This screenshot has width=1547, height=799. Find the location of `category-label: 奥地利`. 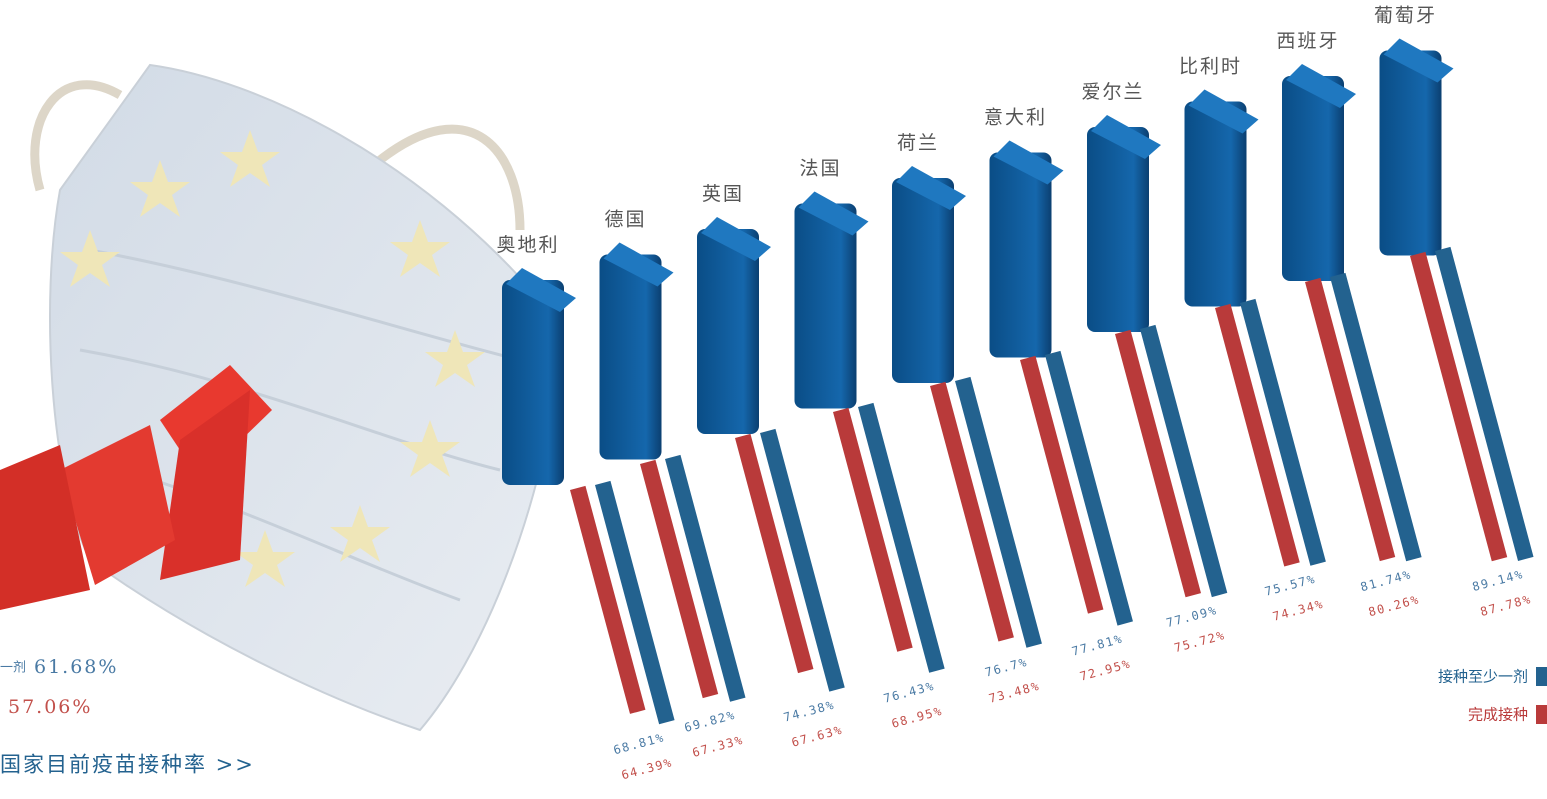

category-label: 奥地利 is located at coordinates (527, 245).